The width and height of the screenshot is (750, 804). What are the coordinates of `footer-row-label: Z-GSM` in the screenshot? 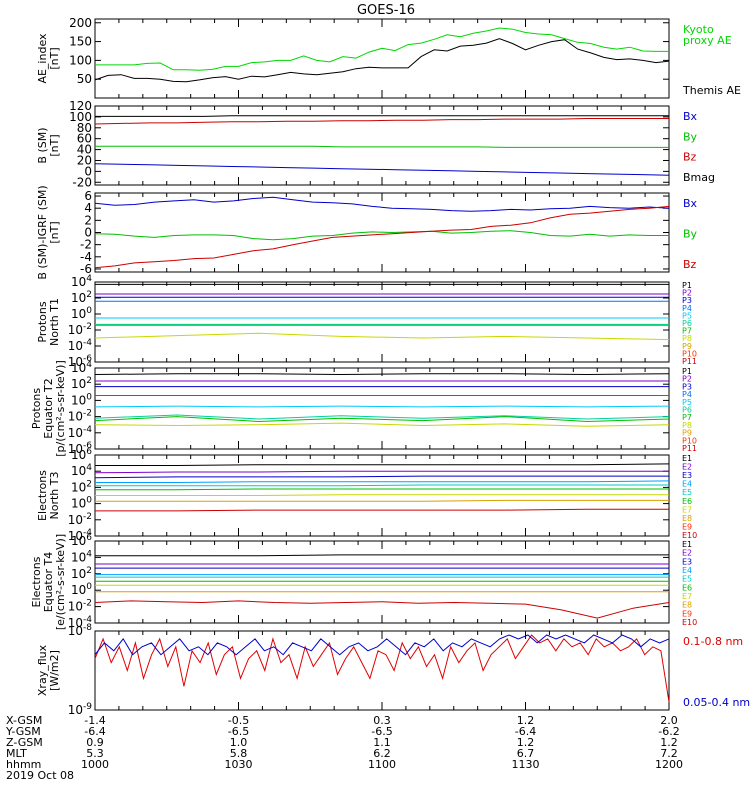 It's located at (24, 742).